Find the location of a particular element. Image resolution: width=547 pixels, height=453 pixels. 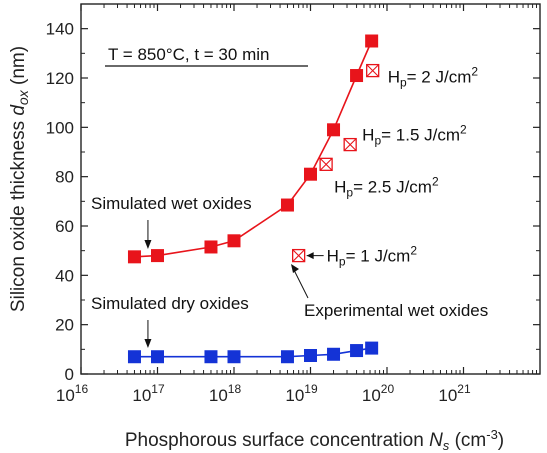

arrow-experimental-wet-oxides is located at coordinates (300, 283).